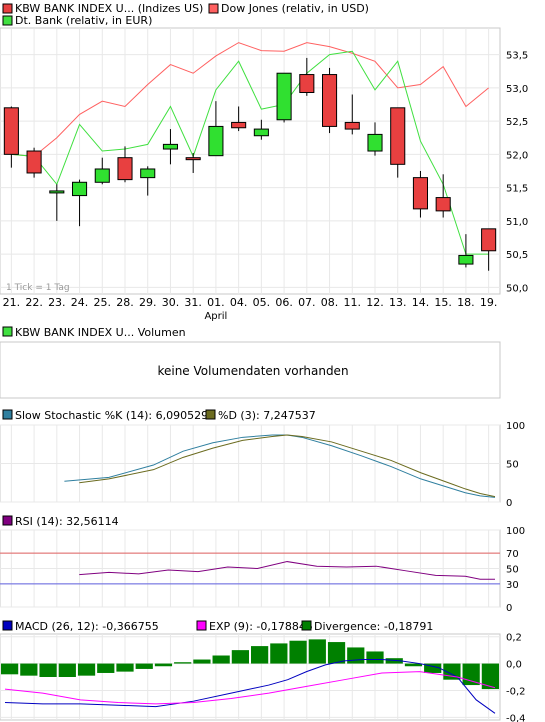 The width and height of the screenshot is (545, 722). Describe the element at coordinates (38, 288) in the screenshot. I see `tick-note: 1 Tick = 1 Tag` at that location.